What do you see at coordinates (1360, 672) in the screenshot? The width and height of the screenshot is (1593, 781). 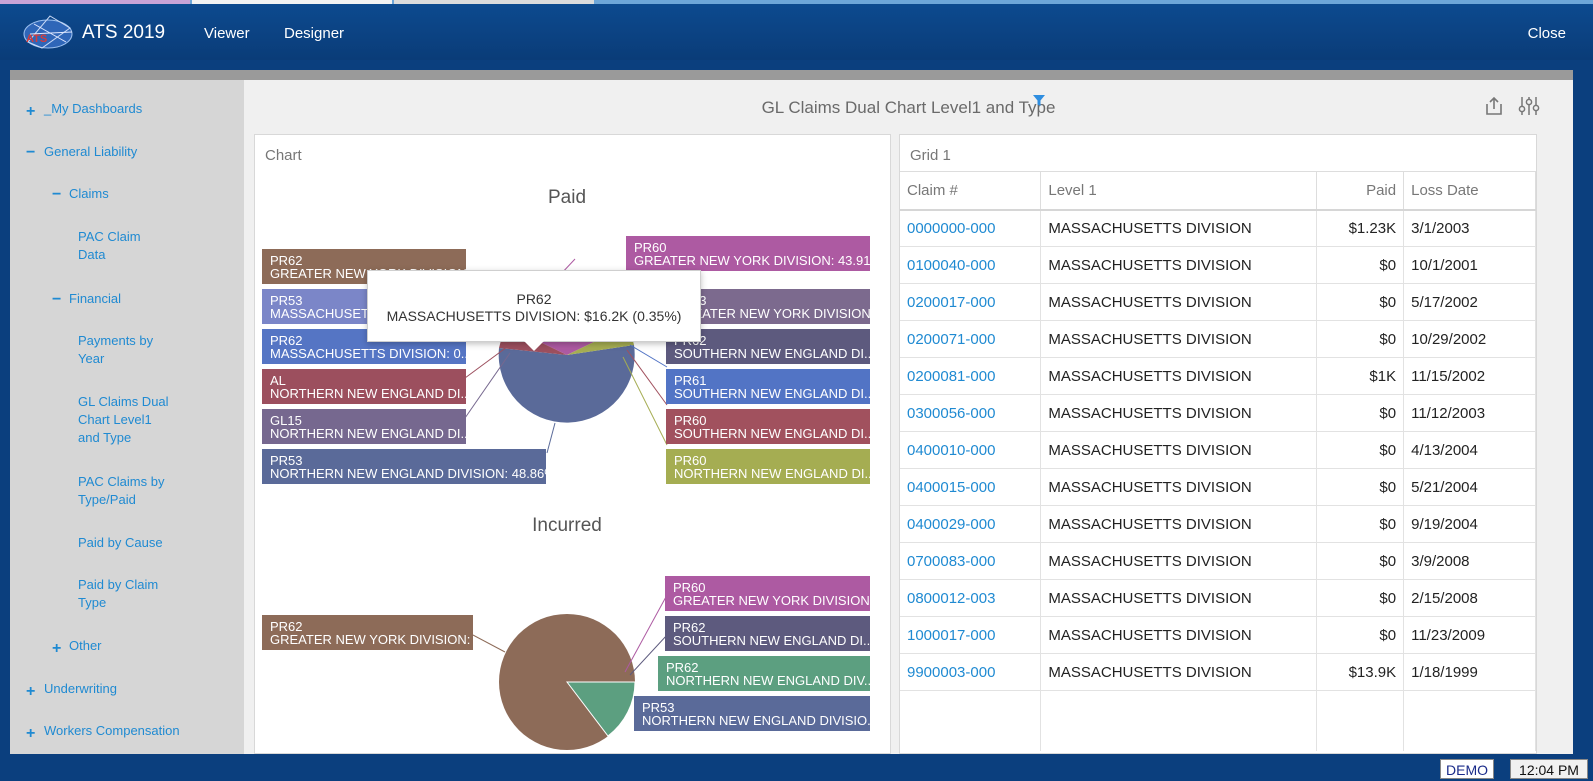 I see `paid-cell: $13.9K` at bounding box center [1360, 672].